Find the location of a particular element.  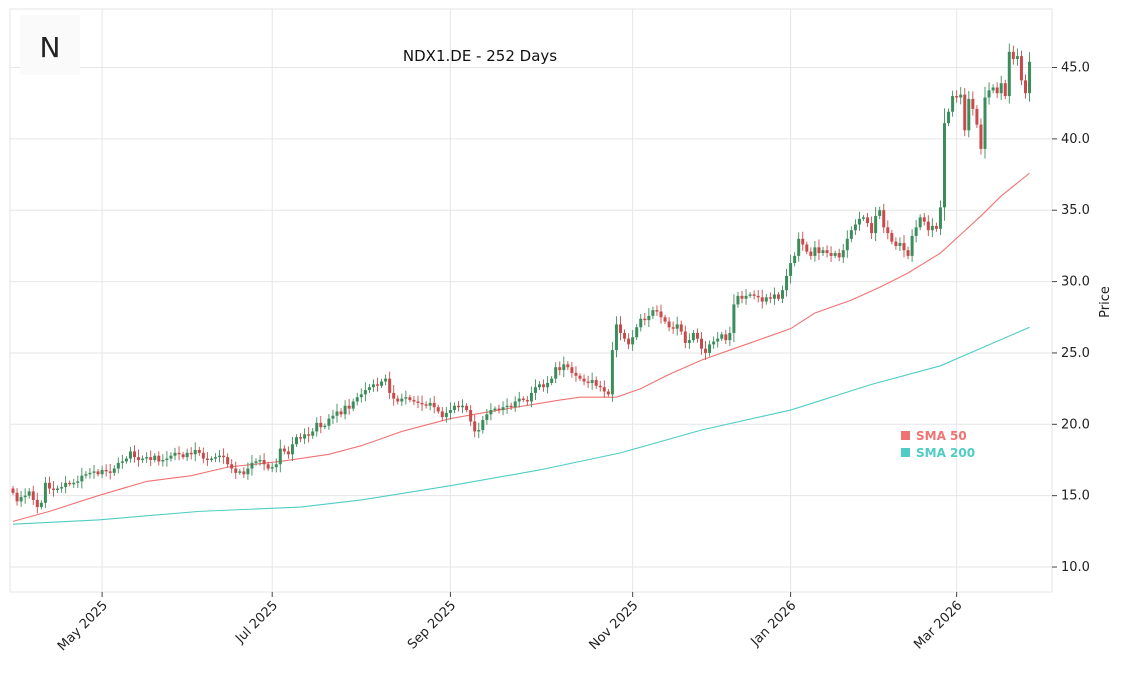

y-tick-label: 20.0 is located at coordinates (1075, 424).